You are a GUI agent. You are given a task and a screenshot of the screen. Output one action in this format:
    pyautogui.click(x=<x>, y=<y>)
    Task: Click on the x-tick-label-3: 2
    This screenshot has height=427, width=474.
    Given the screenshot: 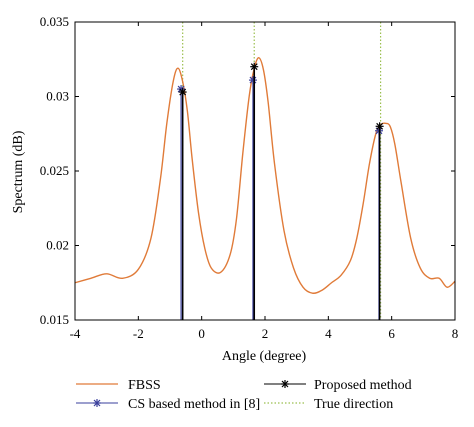 What is the action you would take?
    pyautogui.click(x=265, y=333)
    